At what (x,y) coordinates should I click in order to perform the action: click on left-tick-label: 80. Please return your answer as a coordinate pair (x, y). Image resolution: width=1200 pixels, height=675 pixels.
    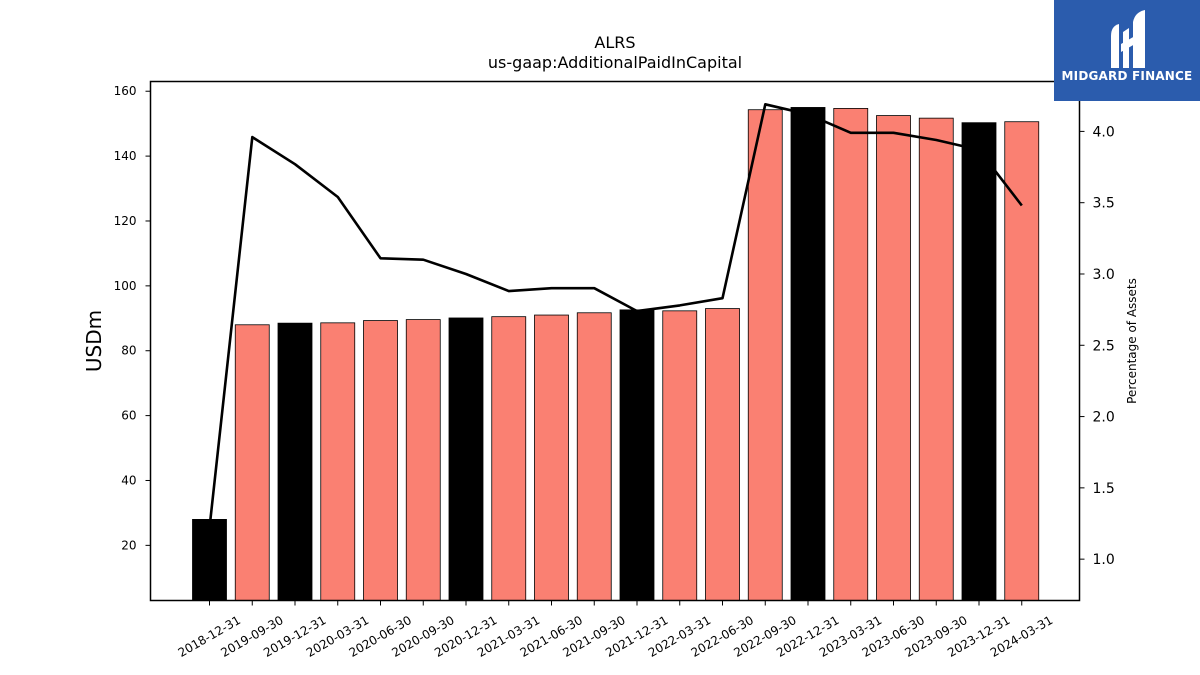
    Looking at the image, I should click on (128, 351).